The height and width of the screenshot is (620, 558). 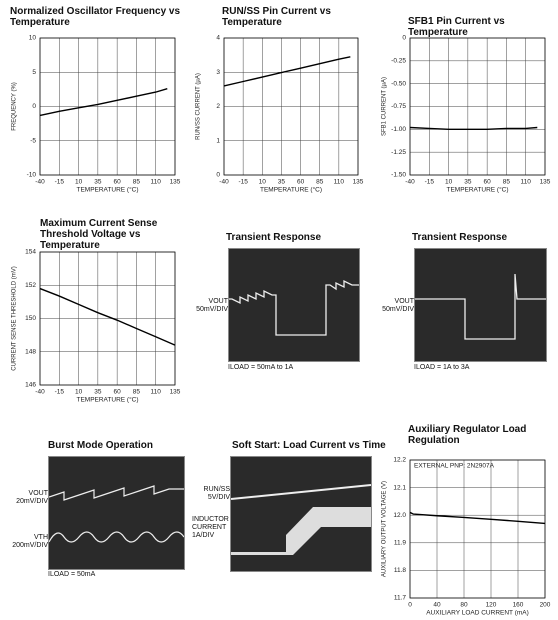 I want to click on chart-title: SFB1 Pin Current vs Temperature, so click(x=456, y=27).